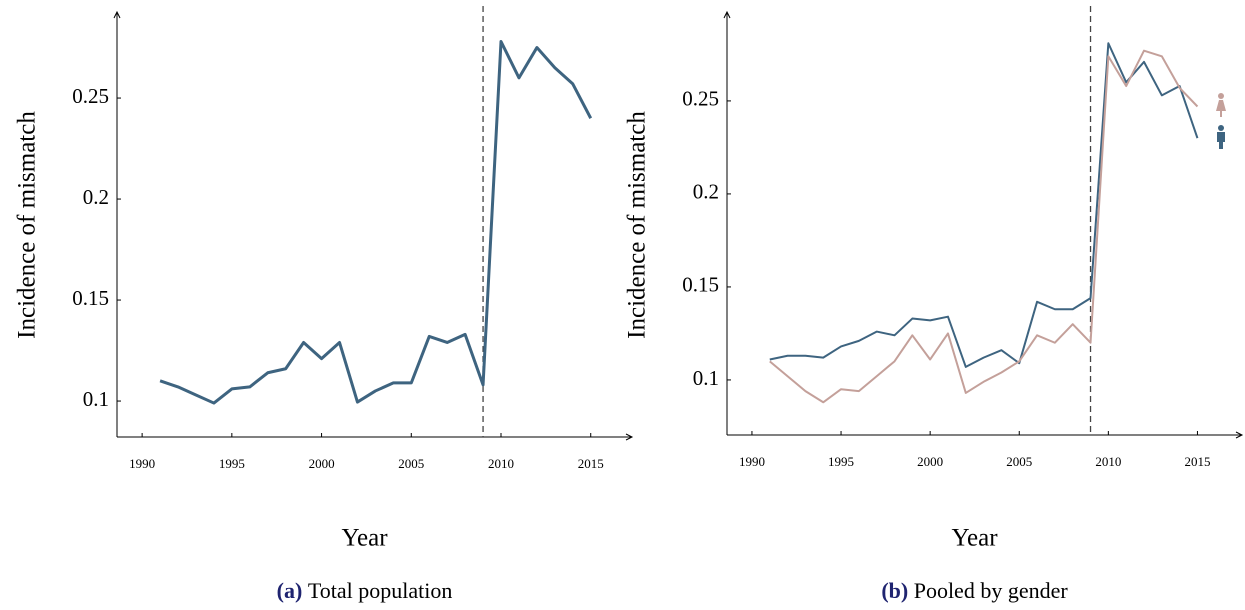  What do you see at coordinates (894, 590) in the screenshot?
I see `caption-label: (b)` at bounding box center [894, 590].